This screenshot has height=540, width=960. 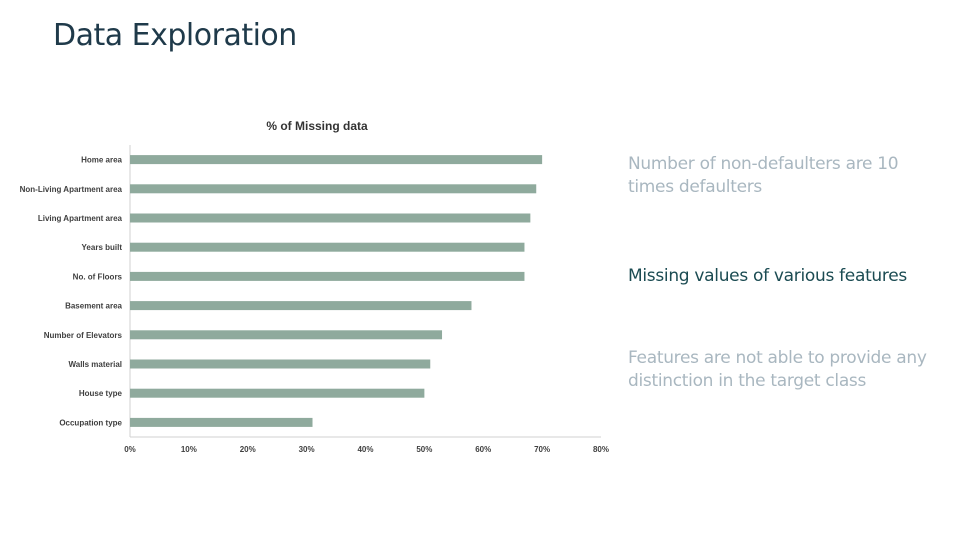 What do you see at coordinates (307, 449) in the screenshot?
I see `x-tick-label-3: 30%` at bounding box center [307, 449].